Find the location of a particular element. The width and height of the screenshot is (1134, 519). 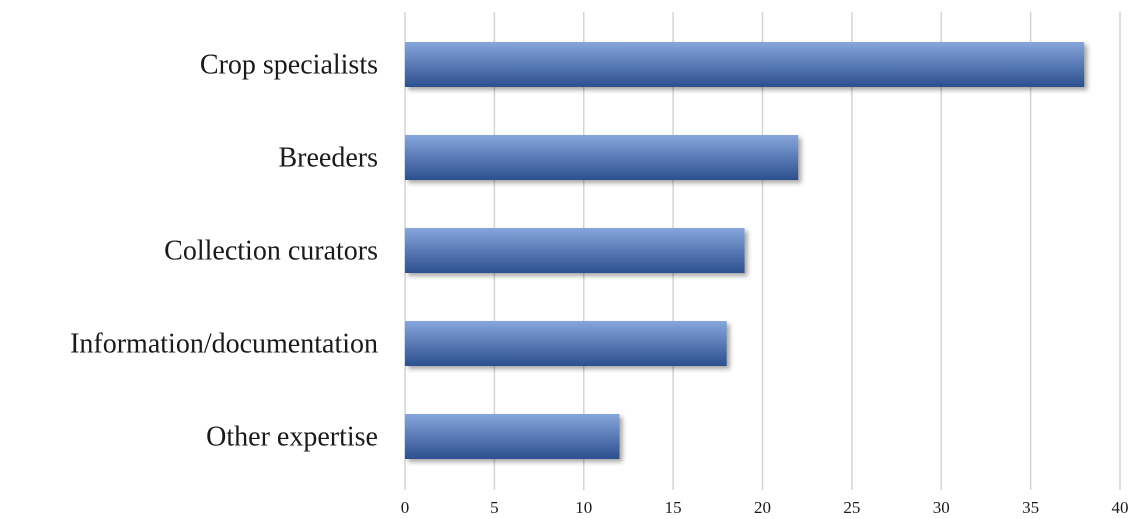

x-axis-tick-labels: 0 5 10 15 20 25 30 35 40 is located at coordinates (765, 507).